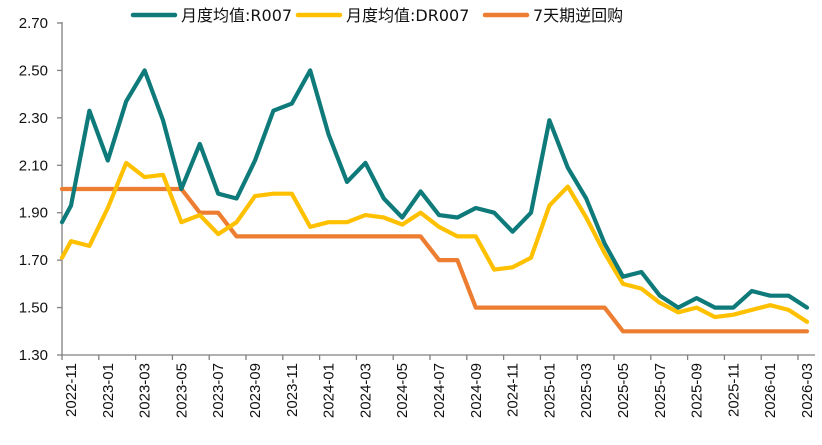  What do you see at coordinates (402, 390) in the screenshot?
I see `x-tick-label: 2024-05` at bounding box center [402, 390].